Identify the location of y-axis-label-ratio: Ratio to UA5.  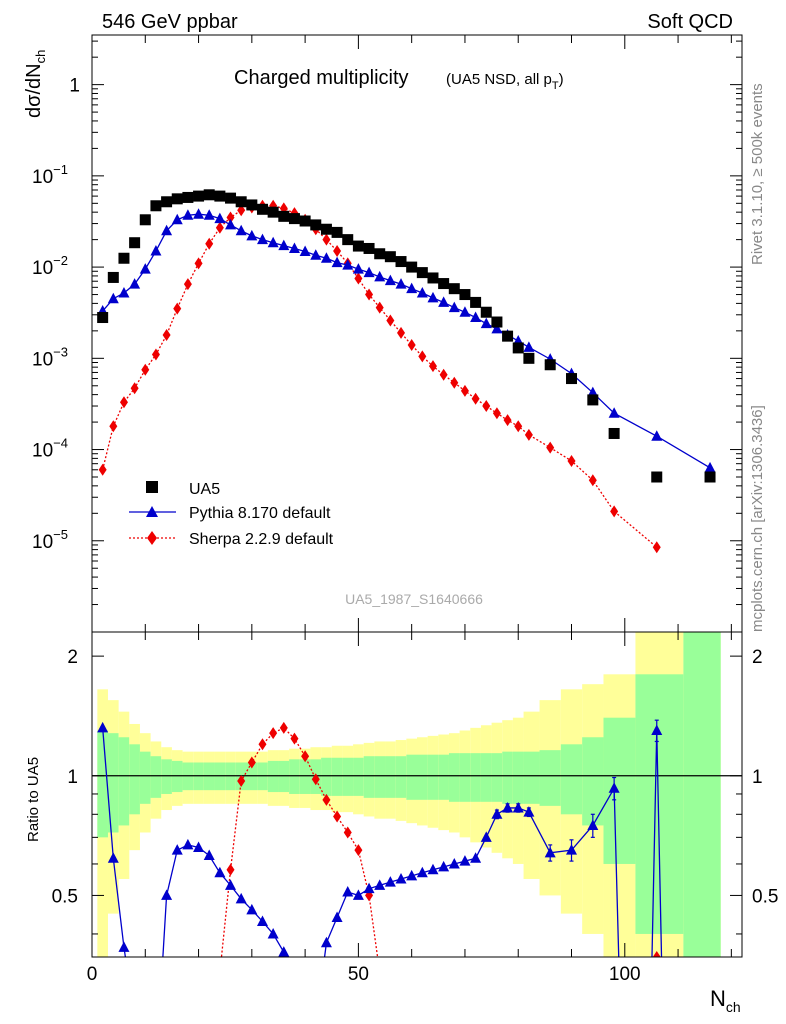
(33, 799).